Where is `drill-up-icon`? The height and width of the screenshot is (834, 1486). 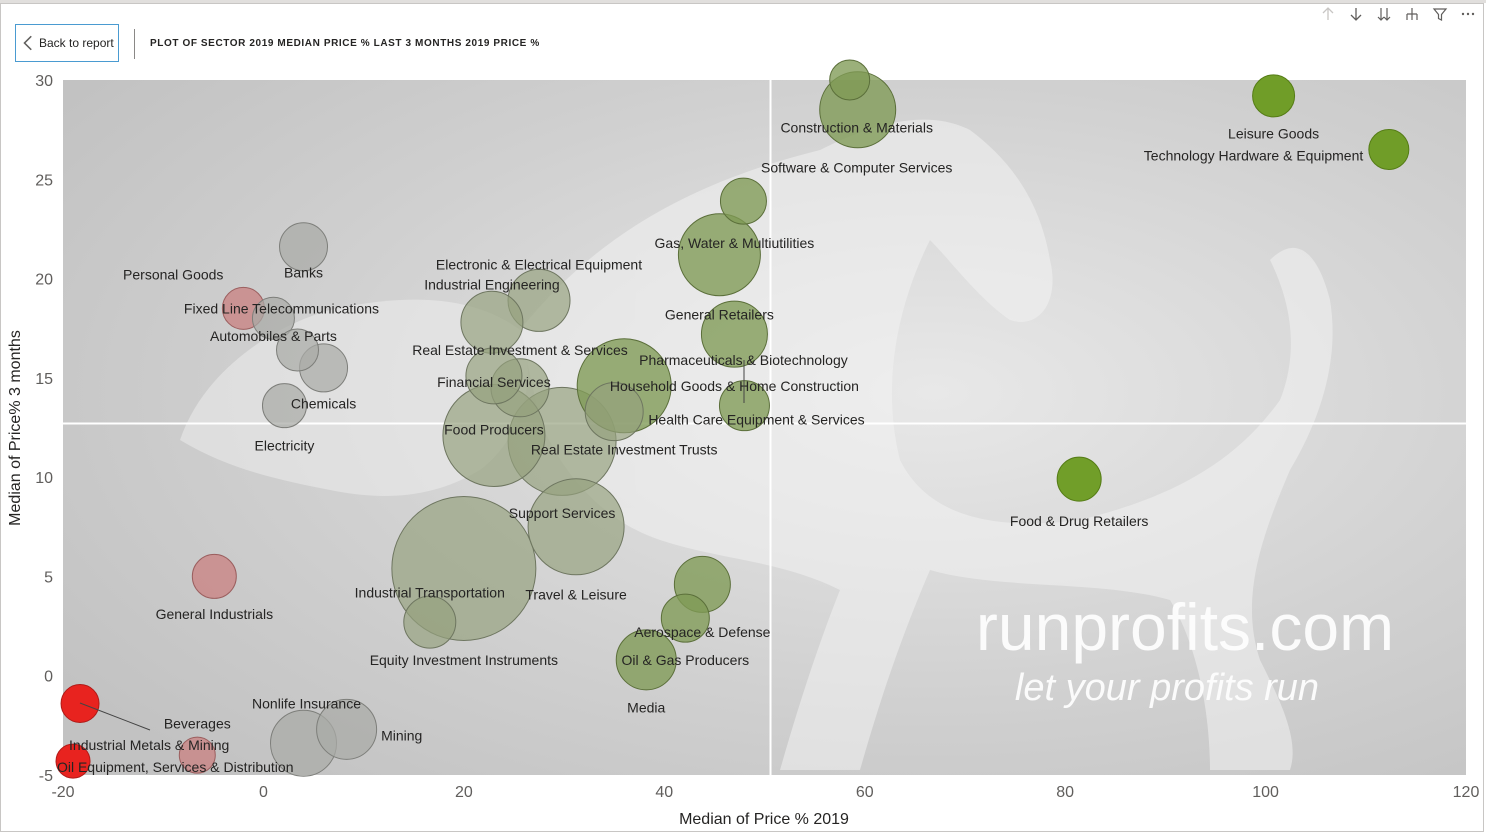
drill-up-icon is located at coordinates (1328, 14).